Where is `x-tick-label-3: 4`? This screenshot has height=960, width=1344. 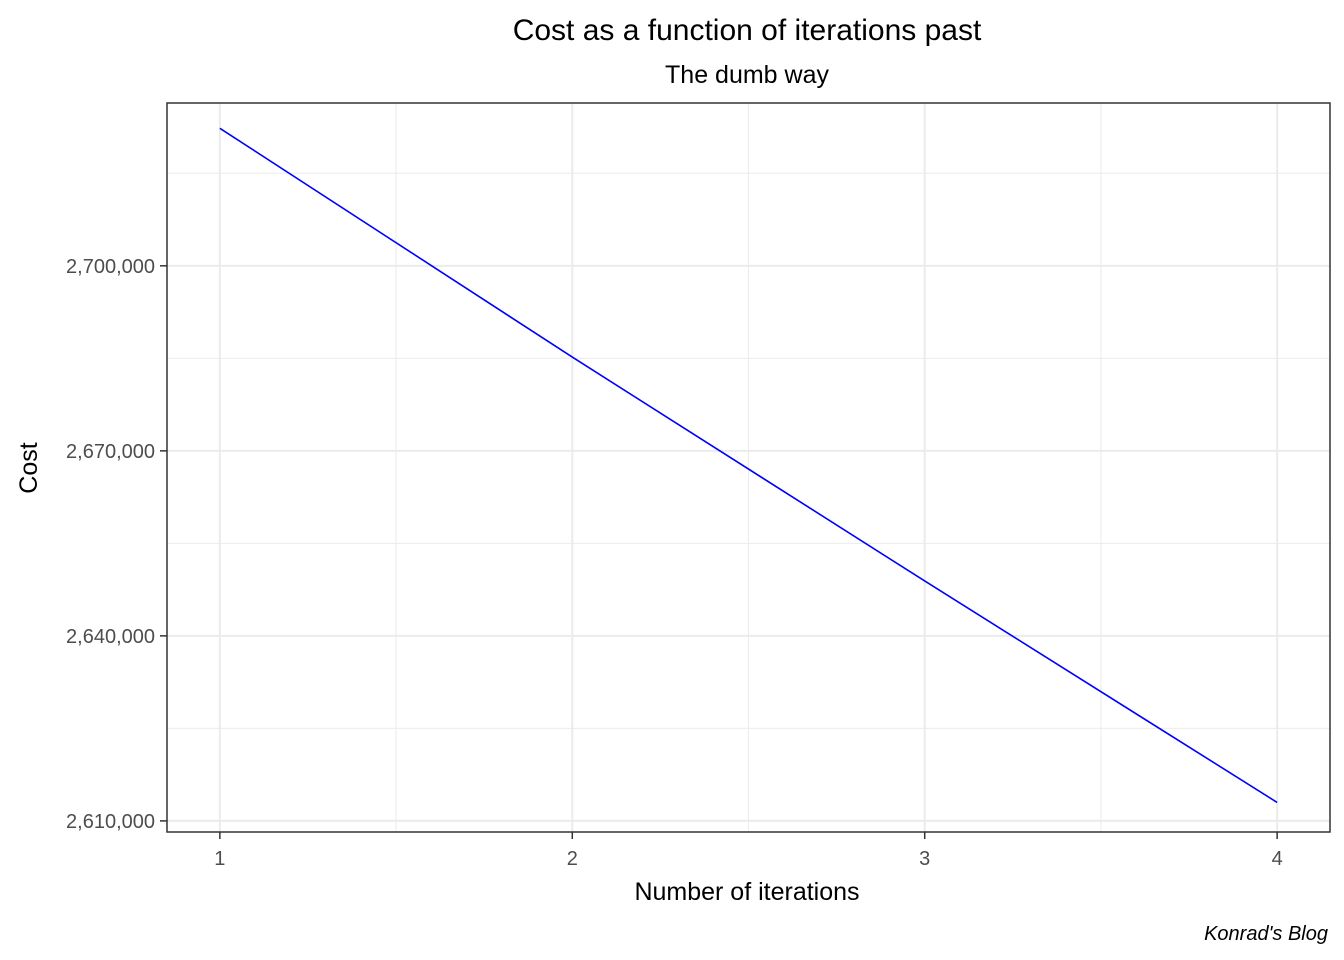 x-tick-label-3: 4 is located at coordinates (1277, 859).